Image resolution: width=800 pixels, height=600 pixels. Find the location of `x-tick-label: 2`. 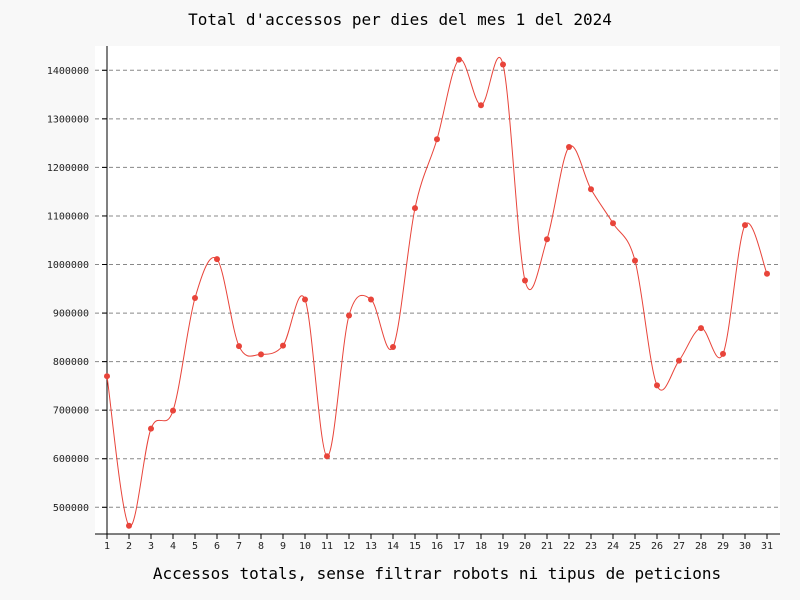

x-tick-label: 2 is located at coordinates (129, 546).